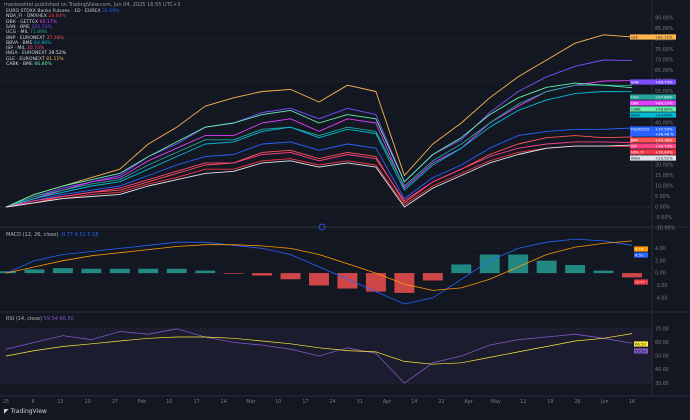  What do you see at coordinates (662, 370) in the screenshot?
I see `rsi-axis-tick: 40.00` at bounding box center [662, 370].